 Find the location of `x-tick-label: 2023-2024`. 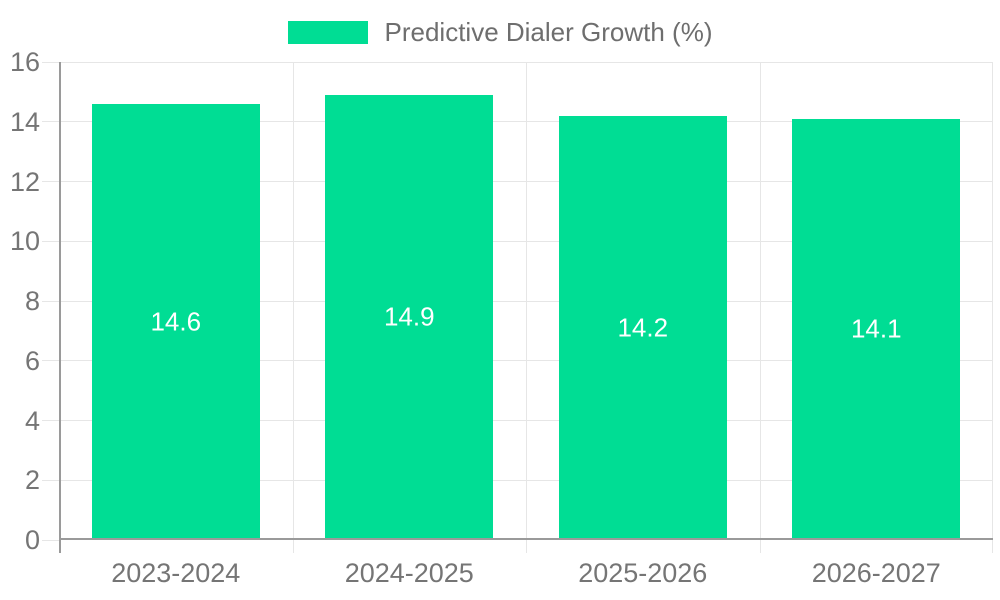

x-tick-label: 2023-2024 is located at coordinates (176, 573).